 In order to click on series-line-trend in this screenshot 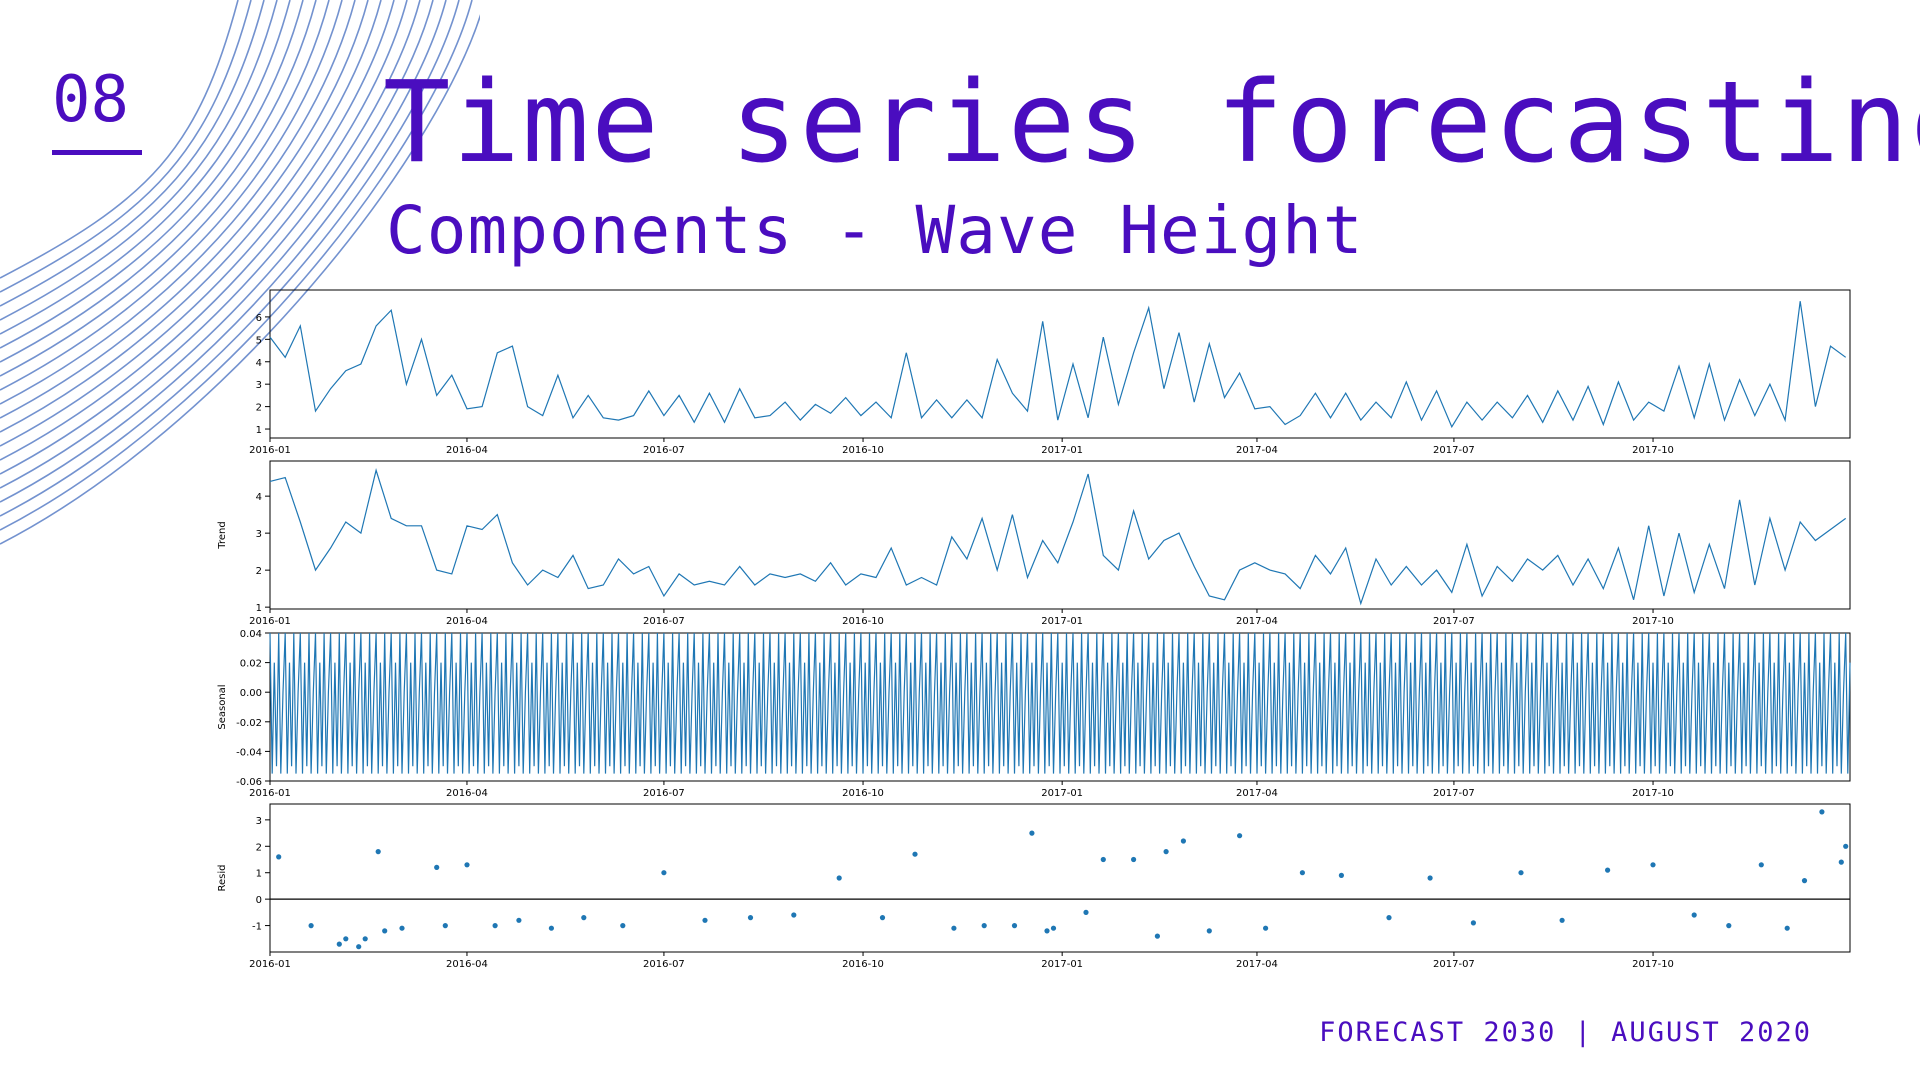, I will do `click(1058, 537)`.